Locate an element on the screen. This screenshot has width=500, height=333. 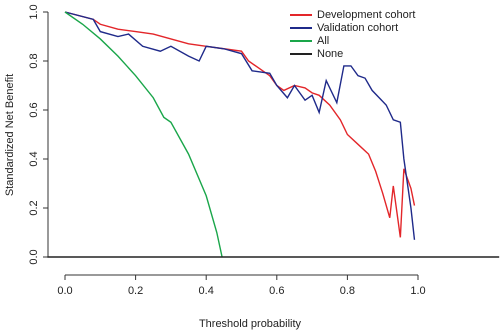
y-tick-label: 0.8 is located at coordinates (34, 60).